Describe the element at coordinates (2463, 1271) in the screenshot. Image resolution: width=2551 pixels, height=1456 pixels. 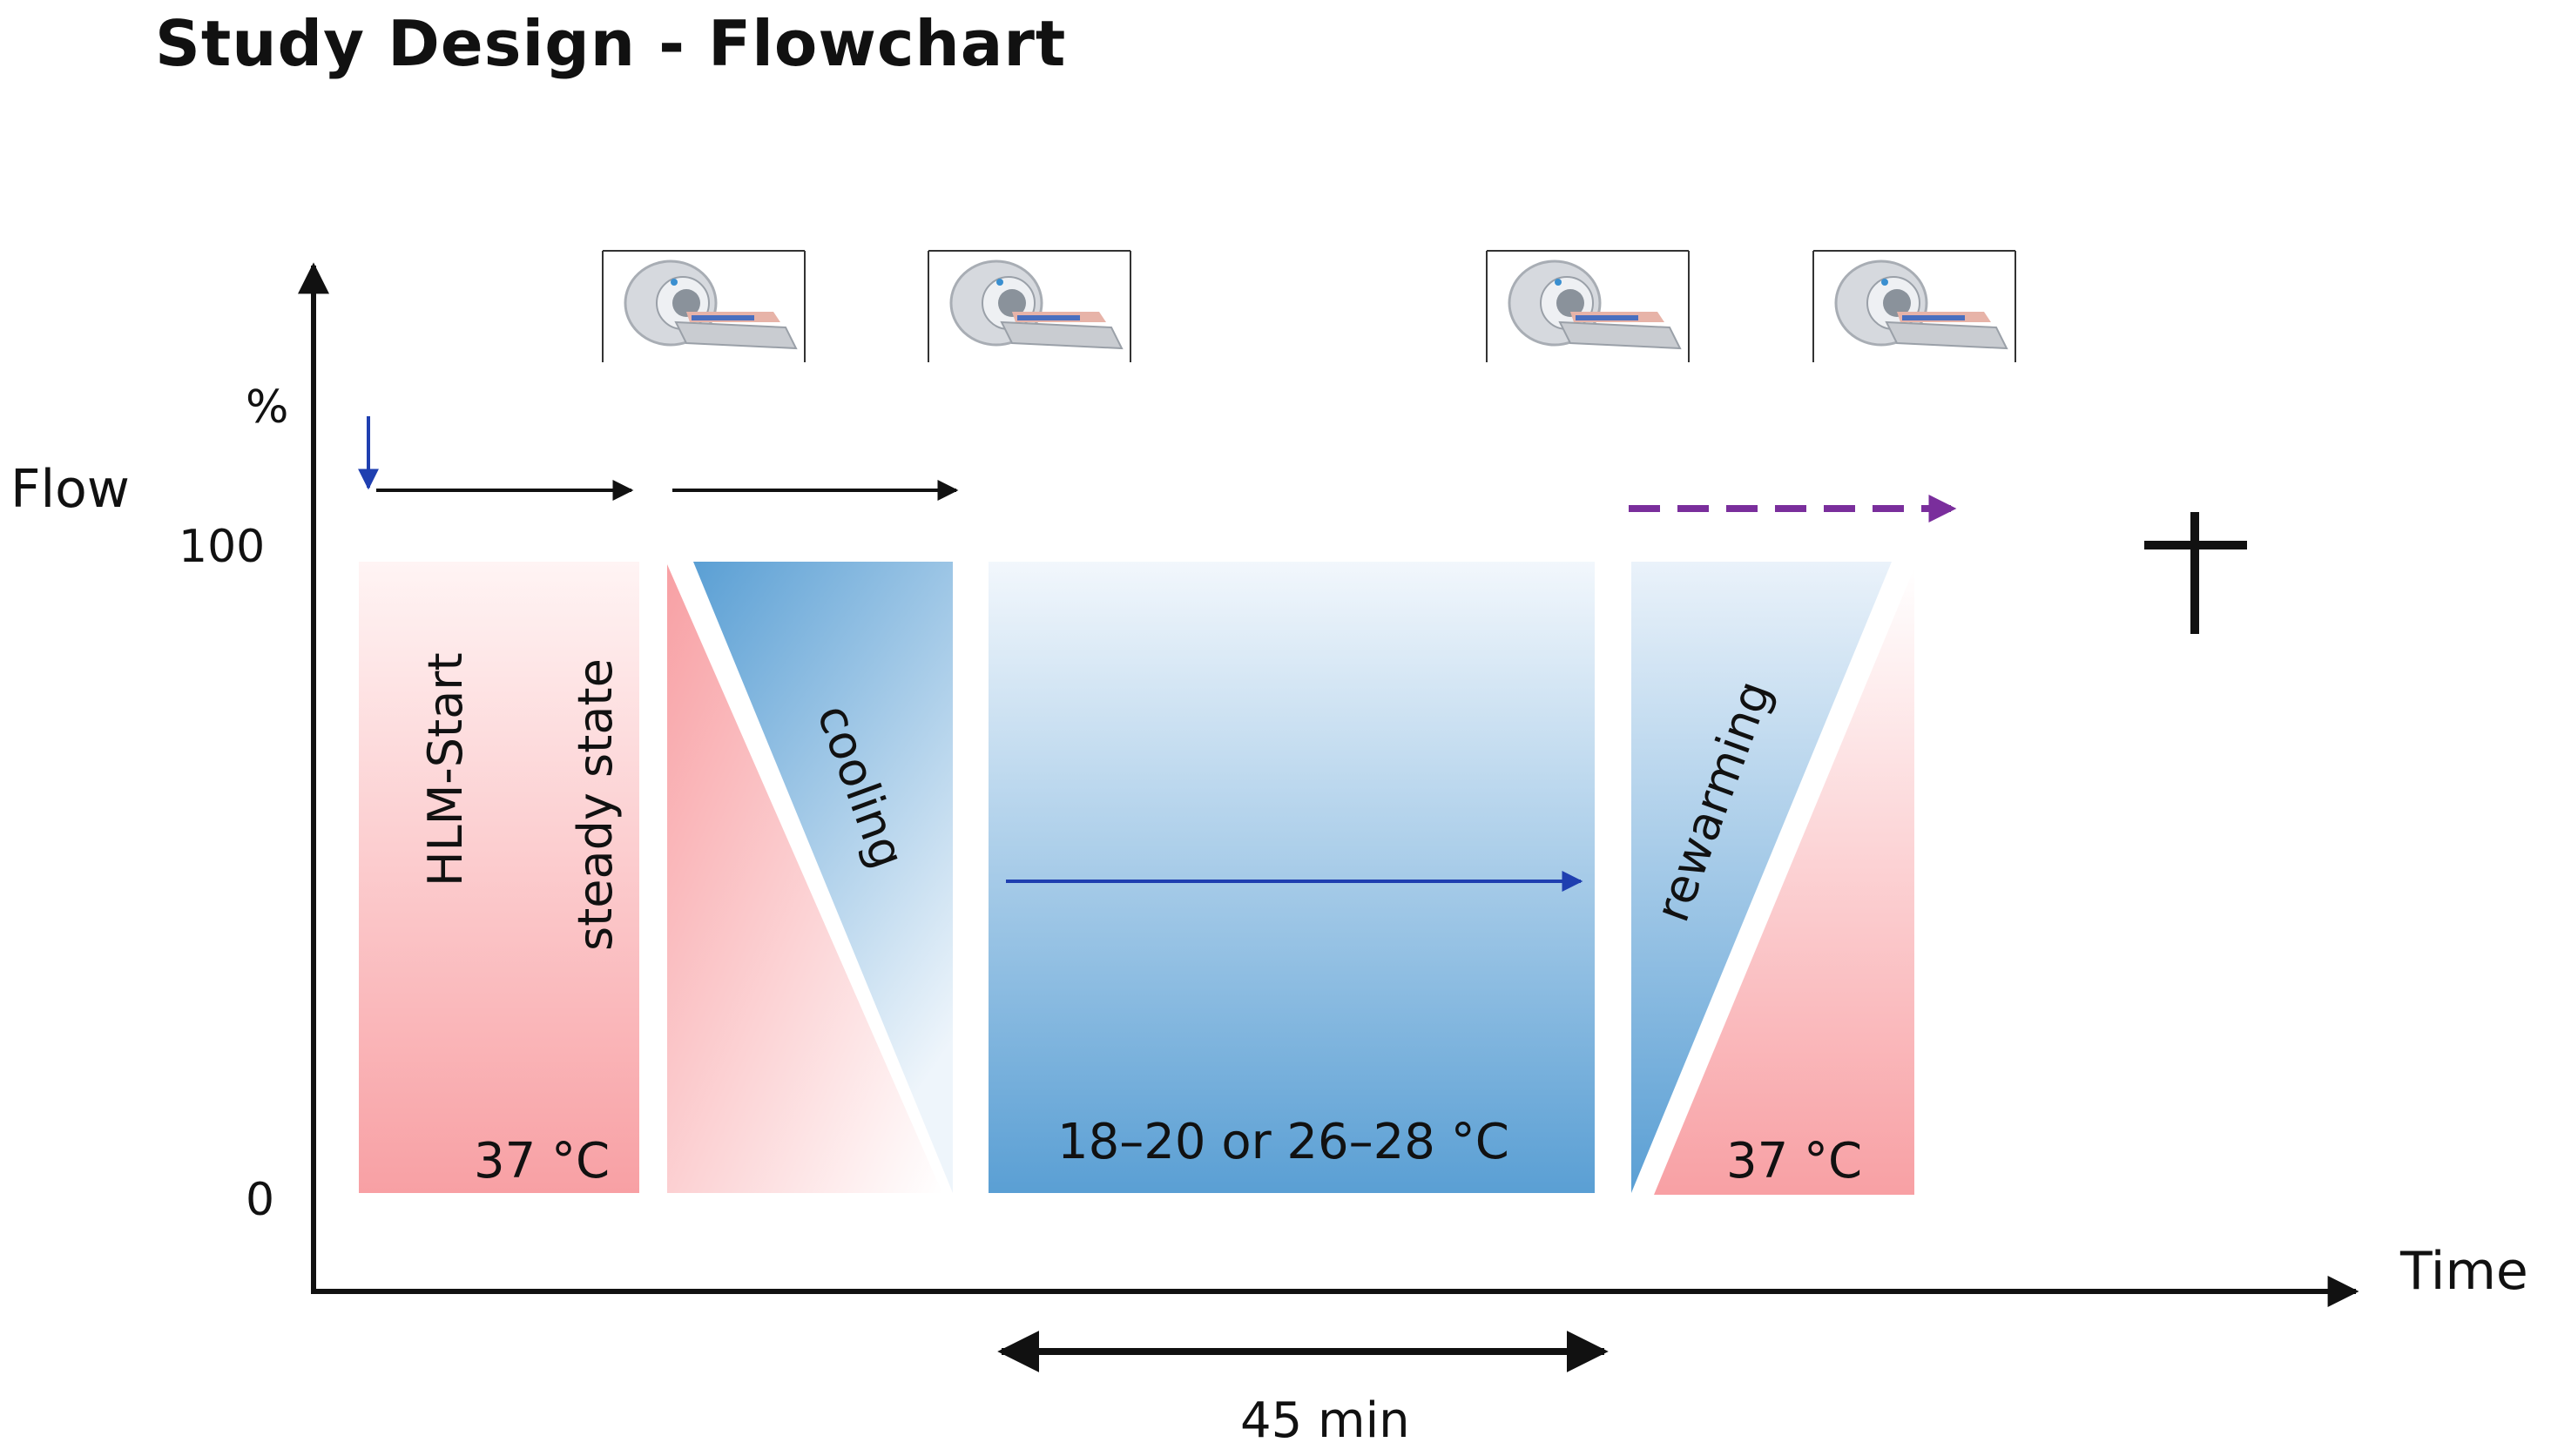
I see `x-axis-label: Time` at that location.